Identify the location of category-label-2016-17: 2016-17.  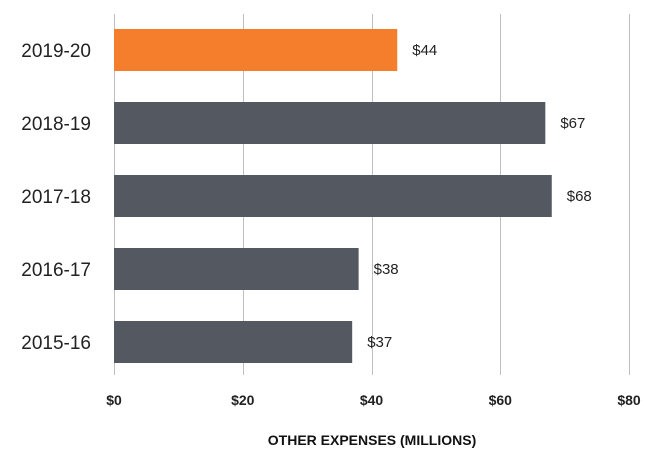
(56, 270).